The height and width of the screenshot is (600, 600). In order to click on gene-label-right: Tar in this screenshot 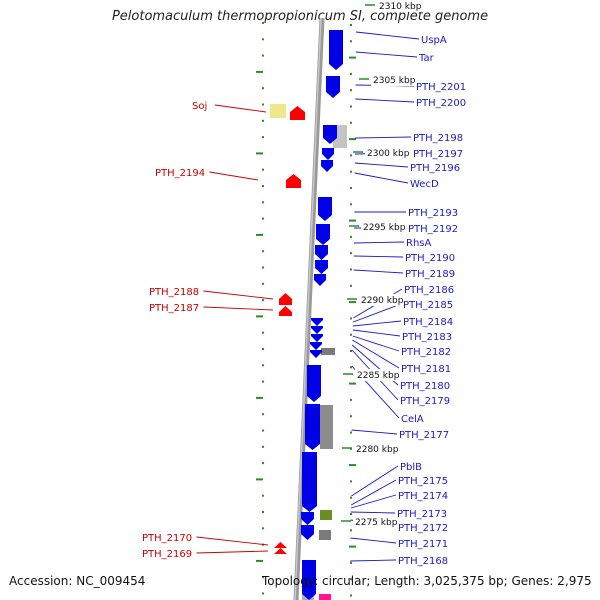, I will do `click(426, 58)`.